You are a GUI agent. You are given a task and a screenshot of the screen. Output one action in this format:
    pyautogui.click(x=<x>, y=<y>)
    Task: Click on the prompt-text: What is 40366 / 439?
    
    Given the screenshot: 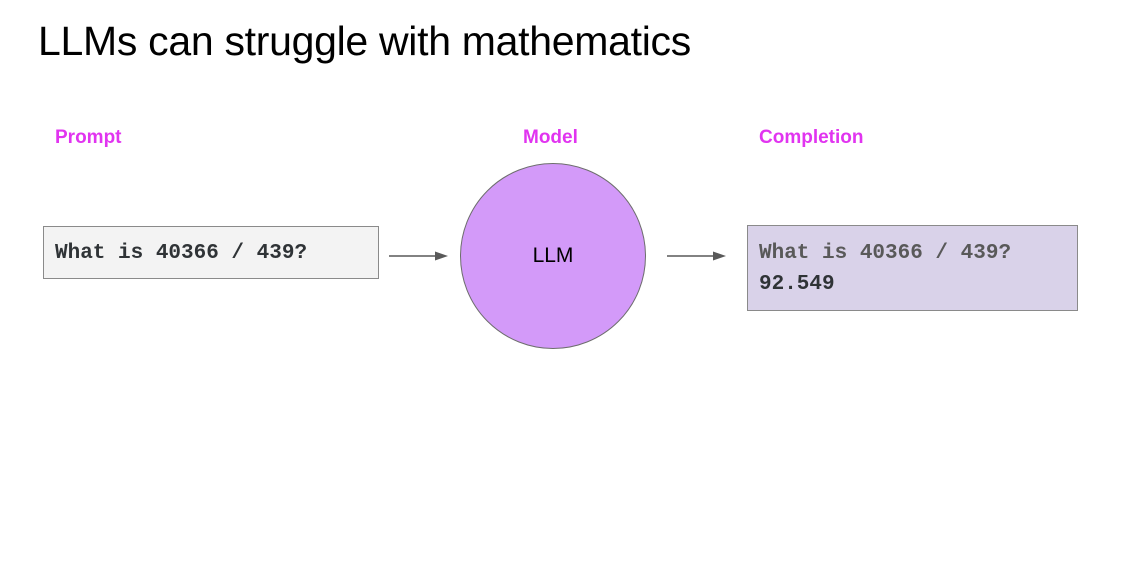 What is the action you would take?
    pyautogui.click(x=181, y=253)
    